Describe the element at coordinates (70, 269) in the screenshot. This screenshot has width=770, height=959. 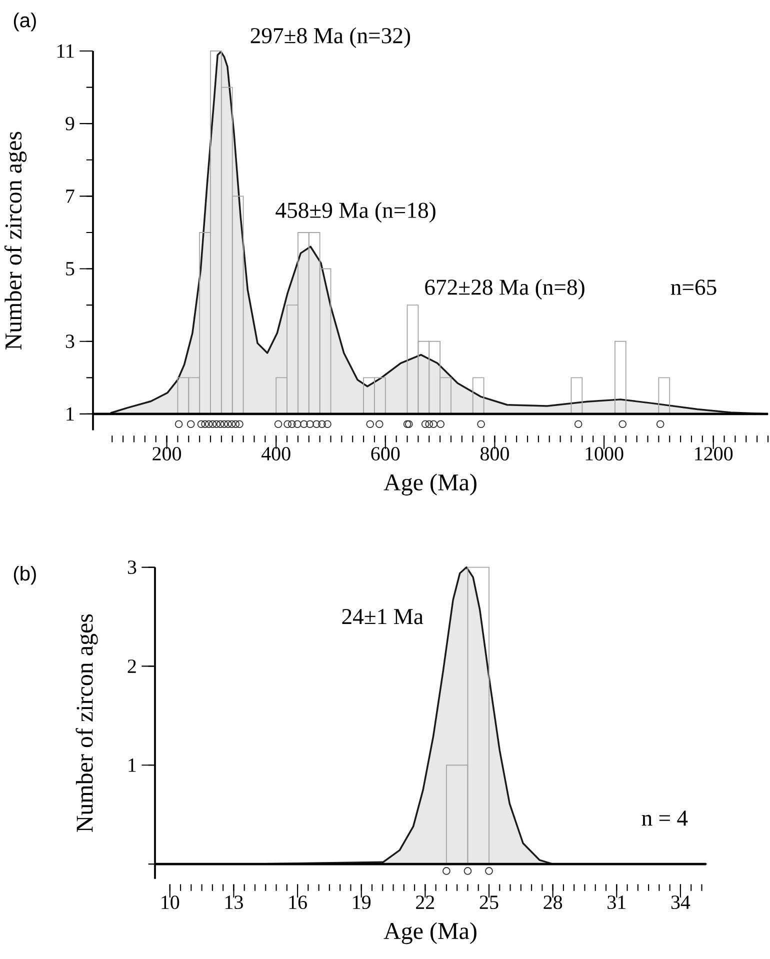
I see `y-tick-label: 5` at that location.